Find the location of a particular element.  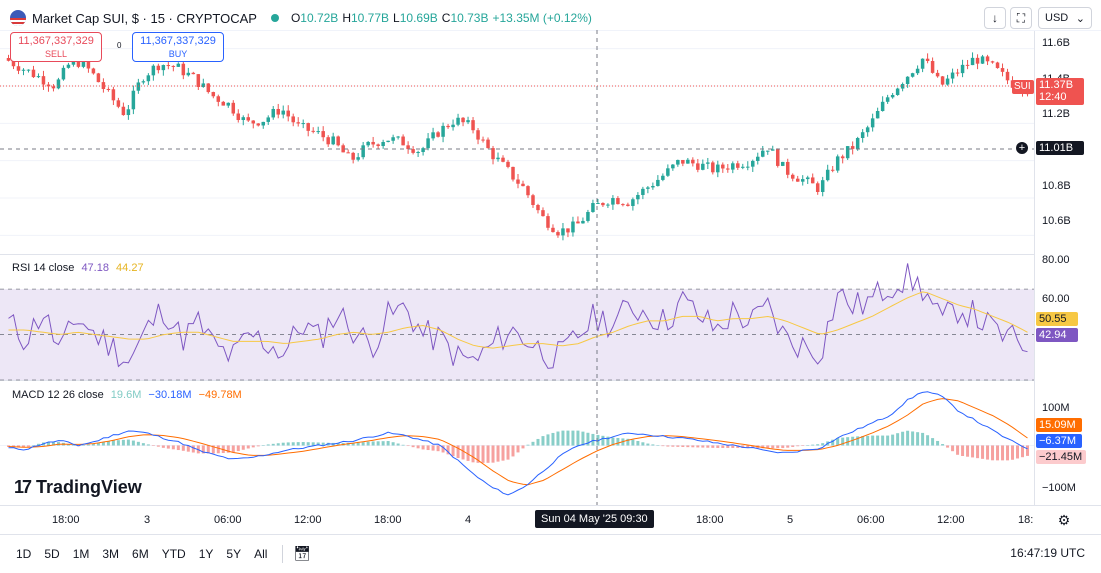

timeframe-3m: 3M is located at coordinates (111, 553).